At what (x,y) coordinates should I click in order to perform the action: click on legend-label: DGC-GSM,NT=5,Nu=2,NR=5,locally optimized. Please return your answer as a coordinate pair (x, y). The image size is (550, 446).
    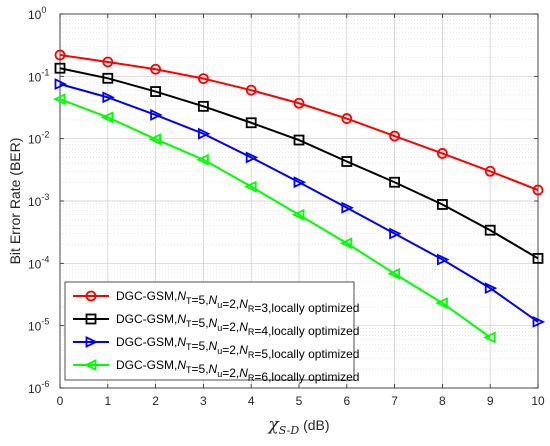
    Looking at the image, I should click on (237, 348).